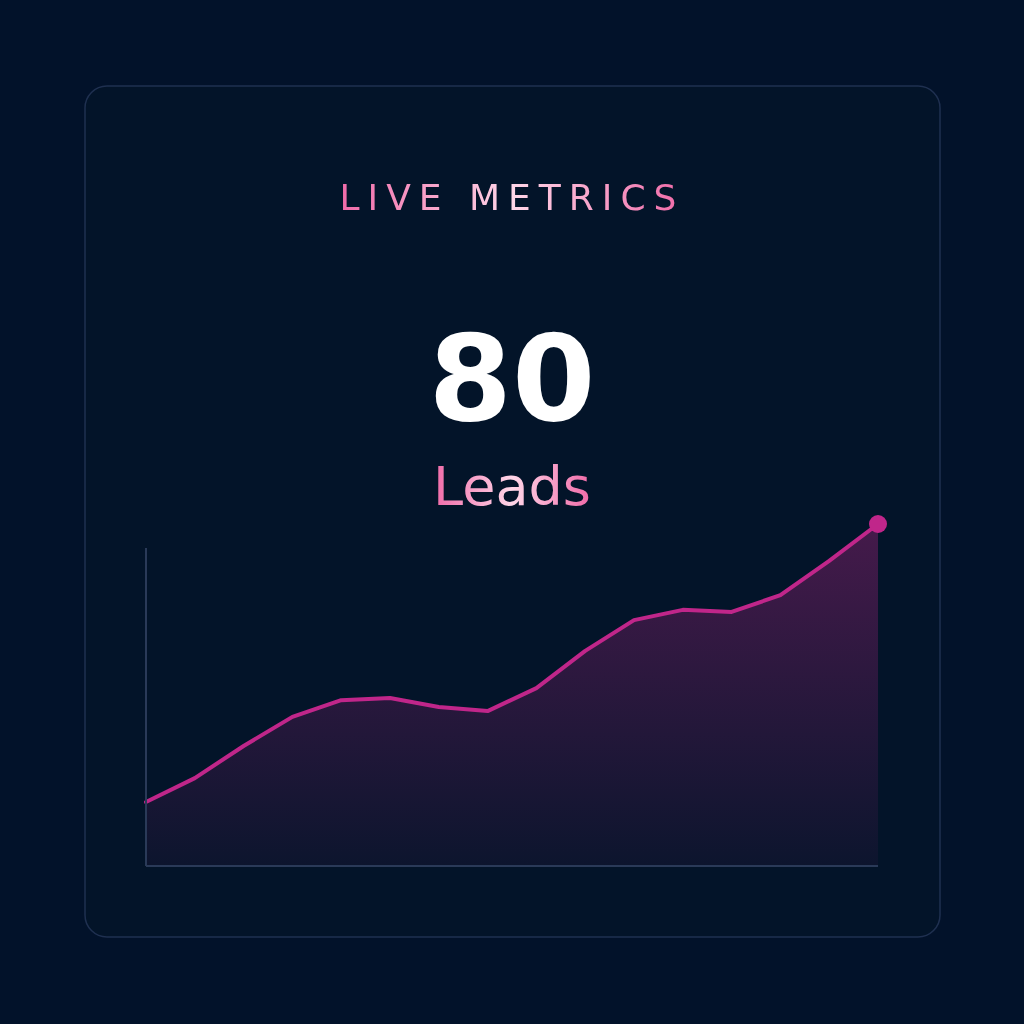 The height and width of the screenshot is (1024, 1024). I want to click on text: Leads, so click(512, 486).